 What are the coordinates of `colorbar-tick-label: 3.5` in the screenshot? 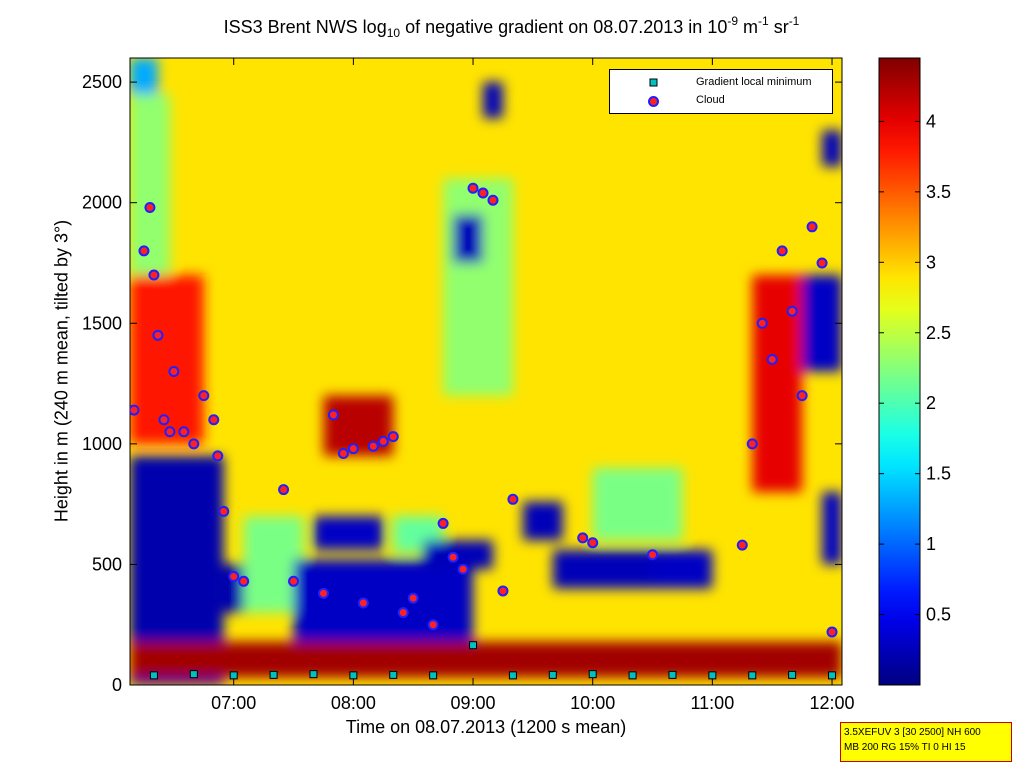 It's located at (938, 192).